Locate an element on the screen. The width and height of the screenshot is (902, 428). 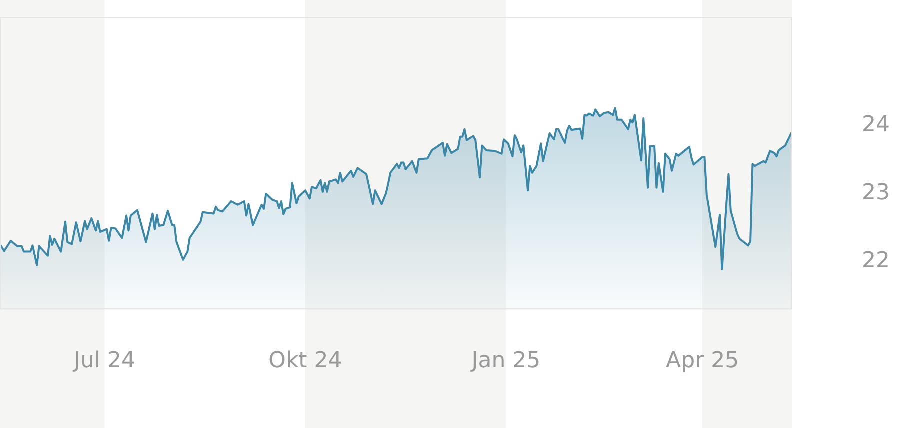
x-tick-label: Okt 24 is located at coordinates (305, 361).